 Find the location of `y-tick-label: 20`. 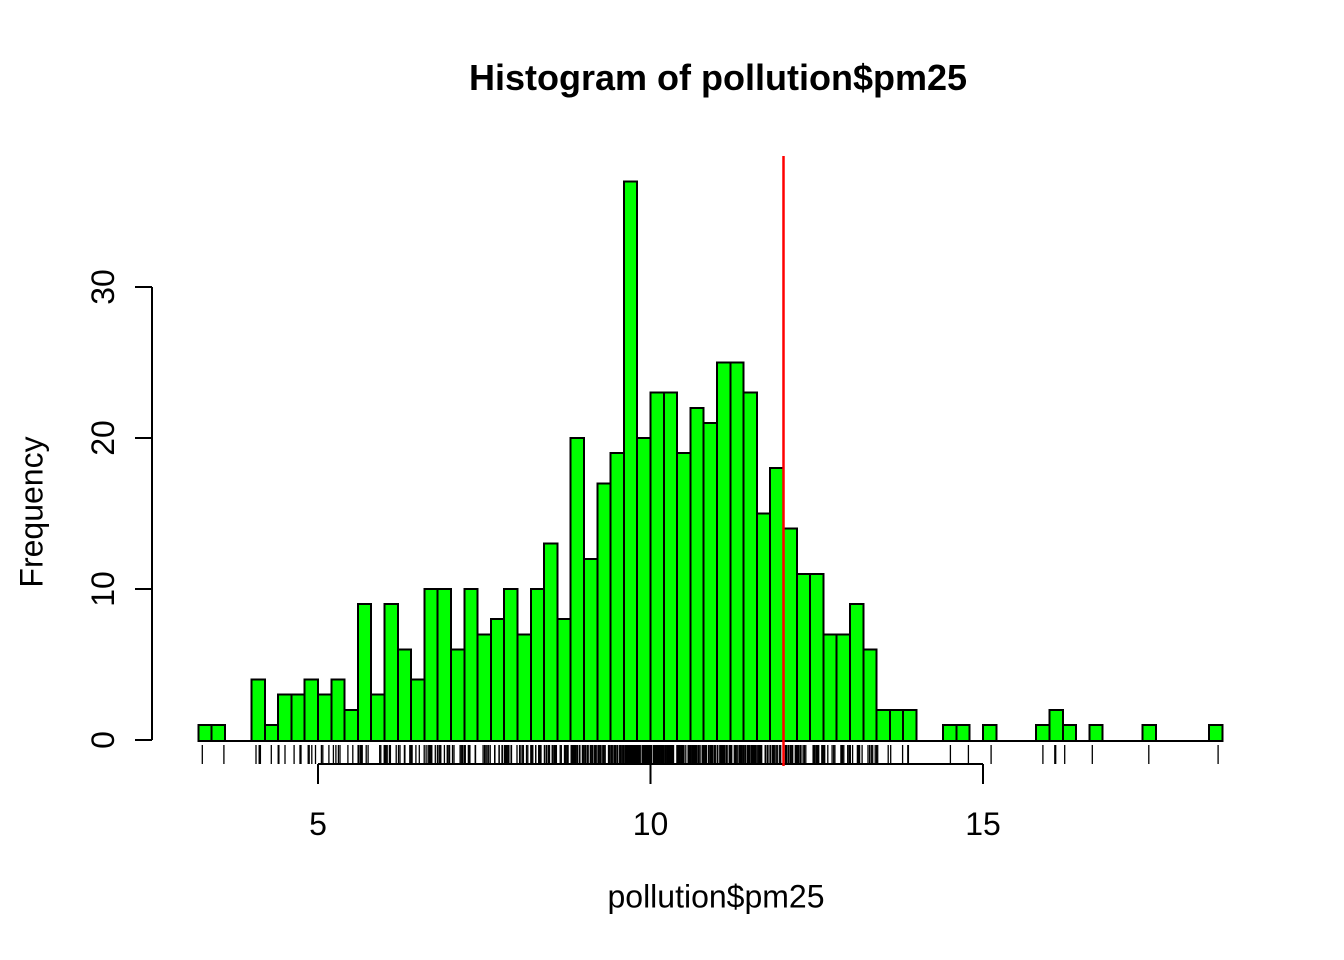

y-tick-label: 20 is located at coordinates (103, 438).